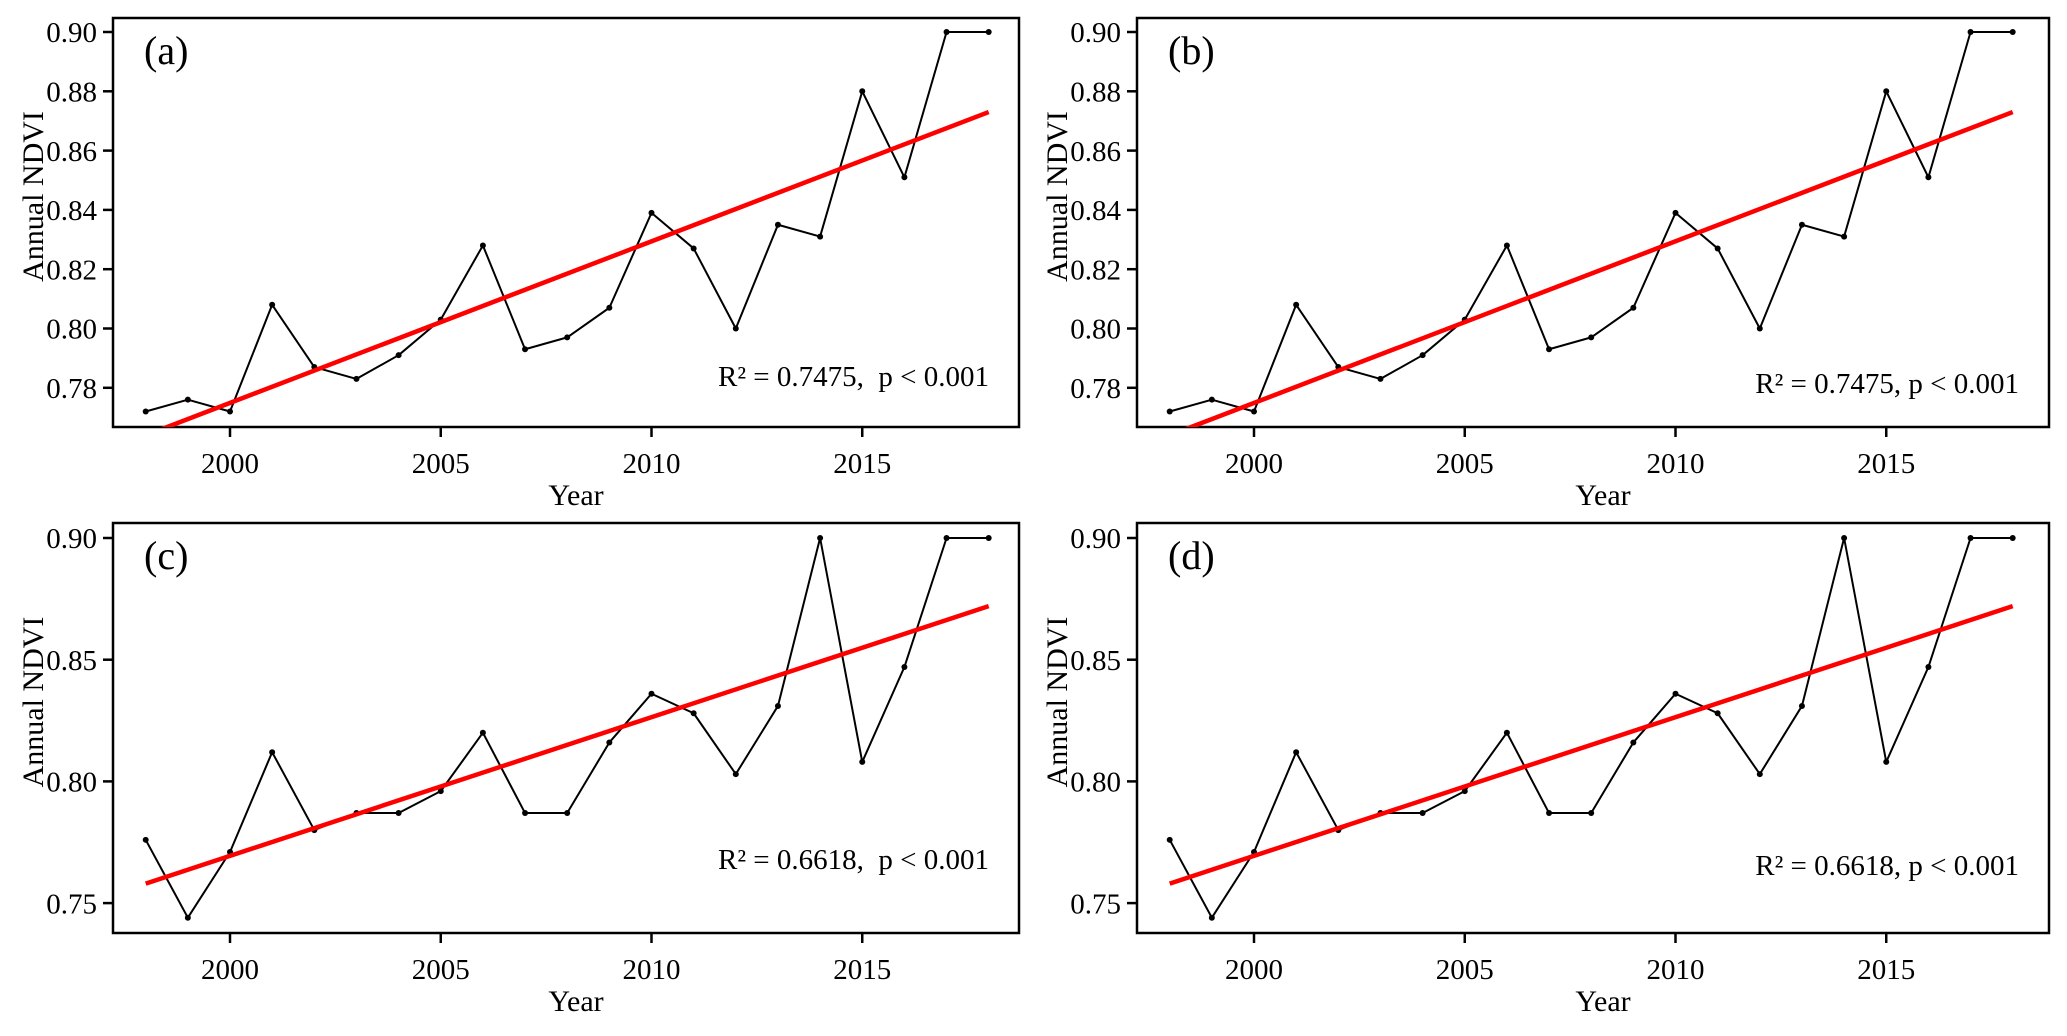  I want to click on y-tick-label: 0.78, so click(1095, 389).